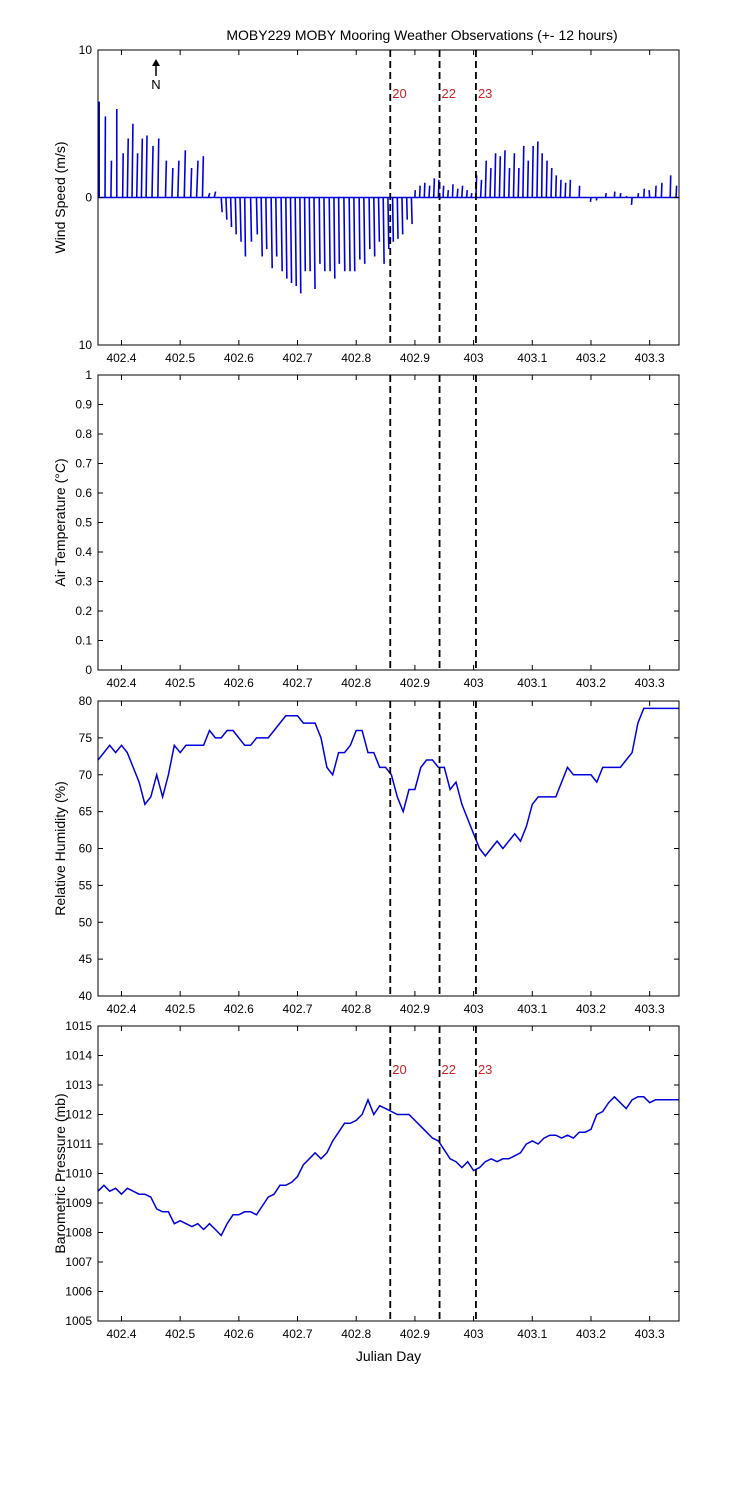  Describe the element at coordinates (650, 683) in the screenshot. I see `x-tick-label: 403.3` at that location.